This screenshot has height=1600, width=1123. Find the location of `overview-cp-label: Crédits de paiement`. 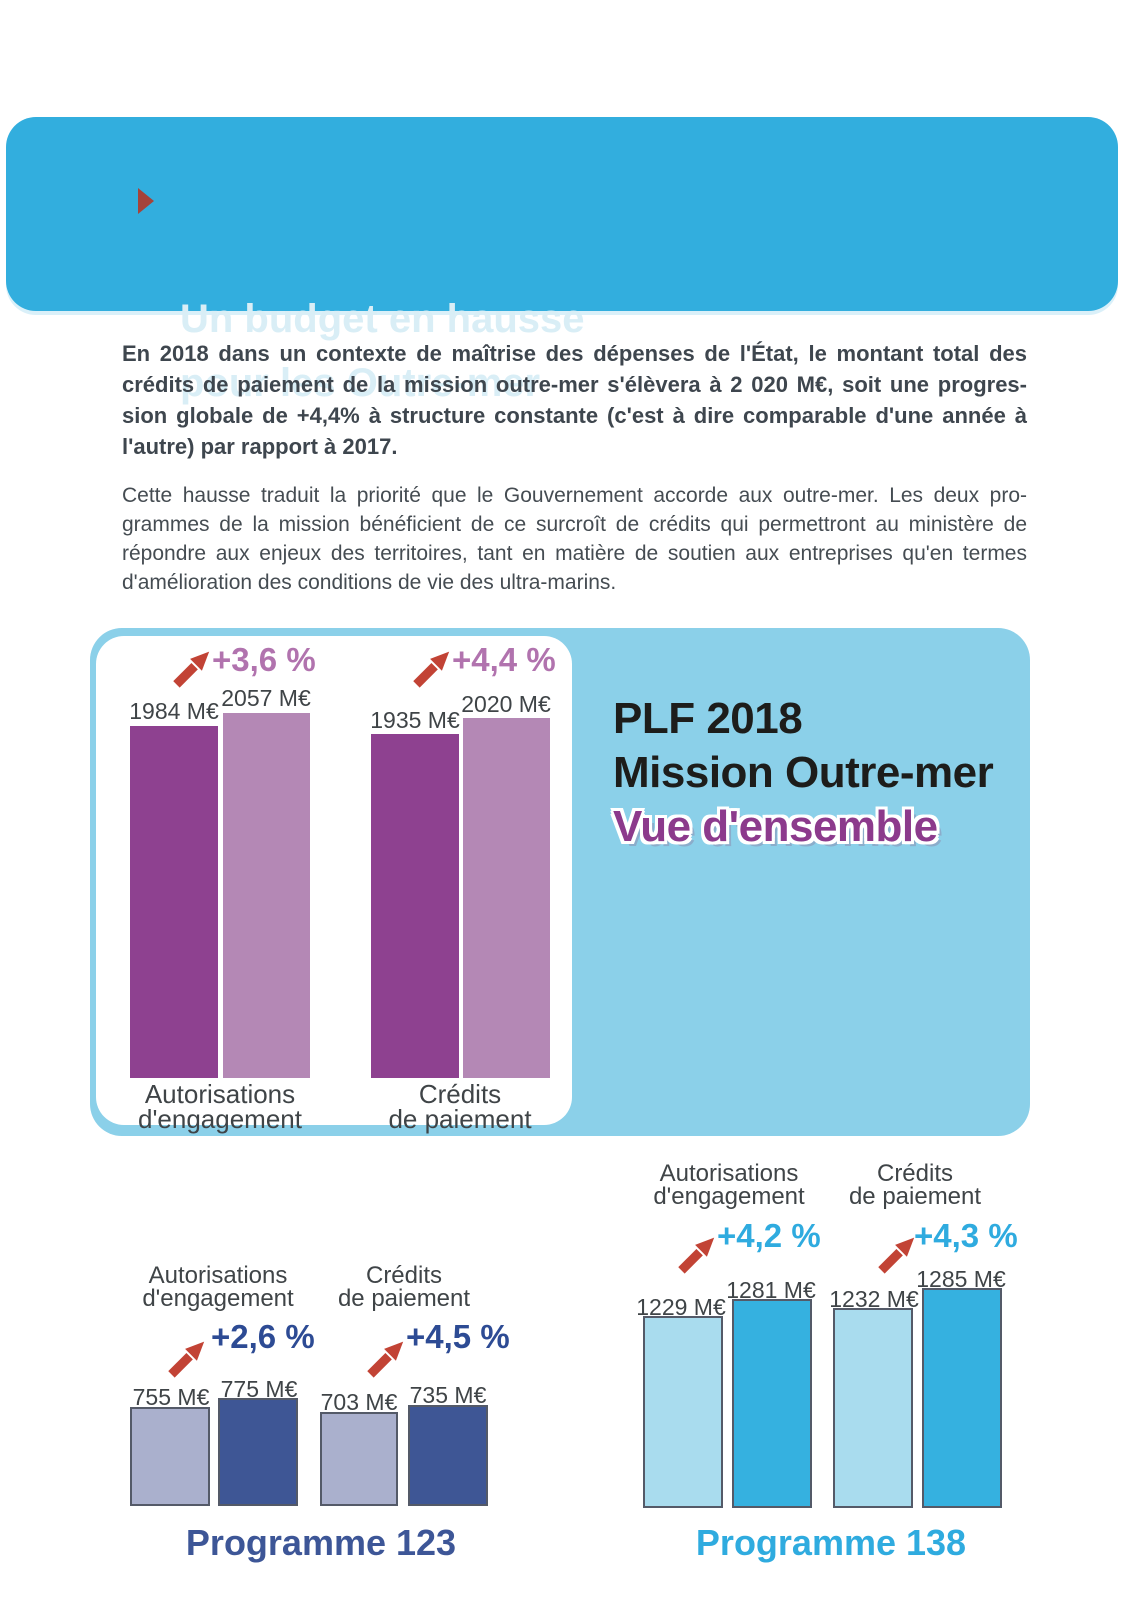

overview-cp-label: Crédits de paiement is located at coordinates (460, 1106).